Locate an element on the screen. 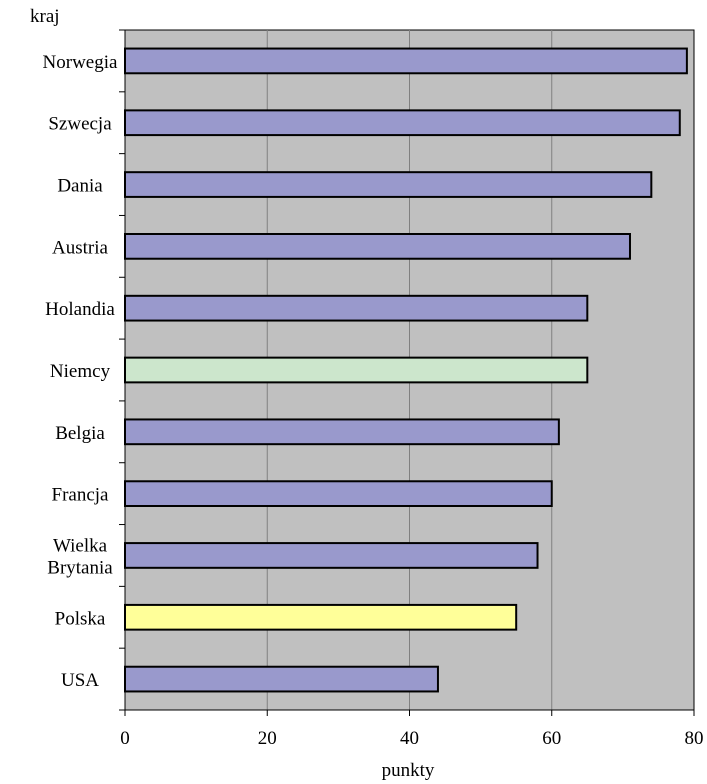 The height and width of the screenshot is (784, 707). x-axis-ticks is located at coordinates (409, 713).